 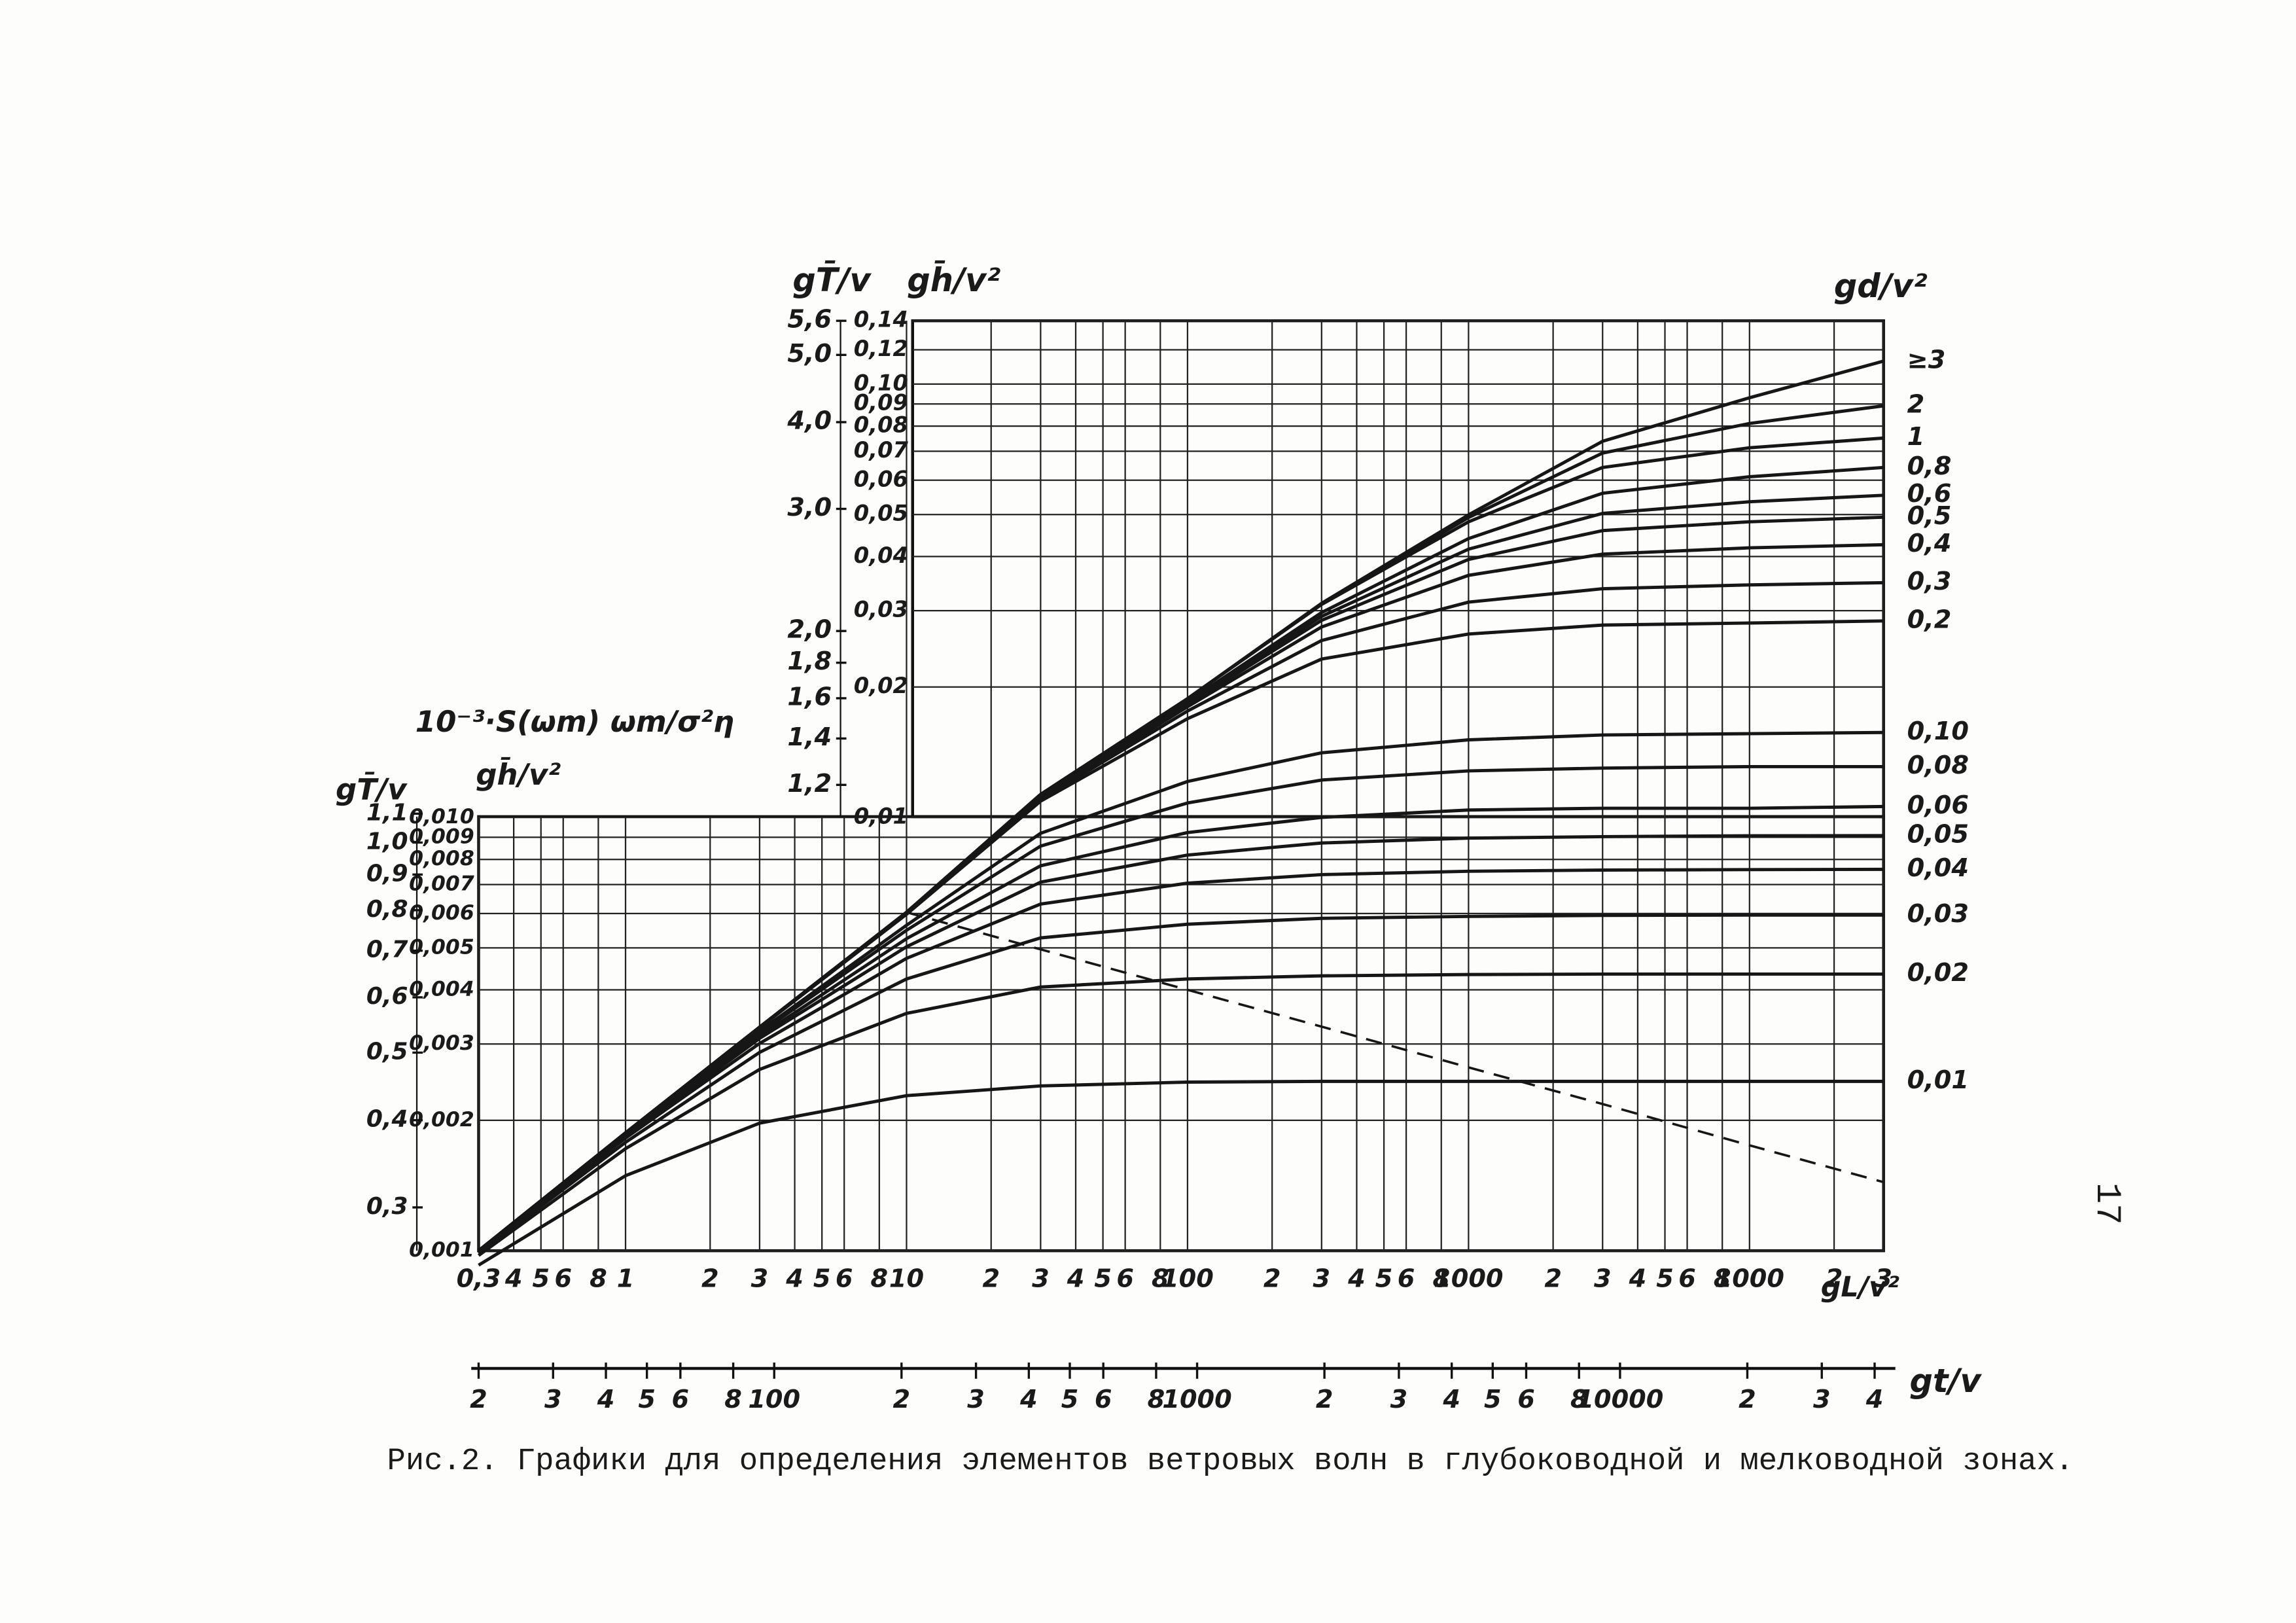 I want to click on x2-tick-label: 6, so click(x=1103, y=1400).